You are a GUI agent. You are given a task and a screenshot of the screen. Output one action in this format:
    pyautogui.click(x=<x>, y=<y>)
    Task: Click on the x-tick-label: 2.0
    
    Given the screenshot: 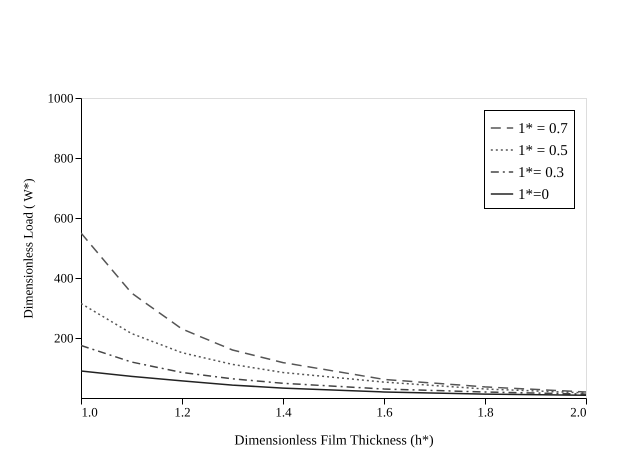 What is the action you would take?
    pyautogui.click(x=578, y=412)
    